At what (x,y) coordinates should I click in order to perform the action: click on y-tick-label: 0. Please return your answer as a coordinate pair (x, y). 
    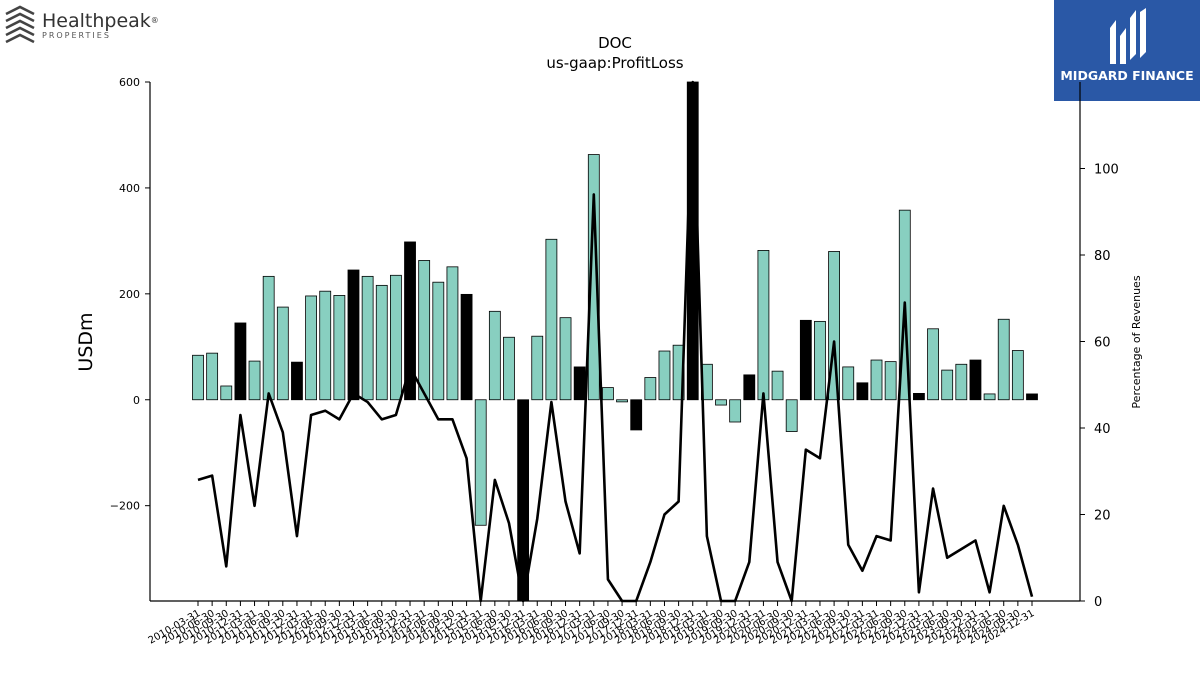
    Looking at the image, I should click on (136, 400).